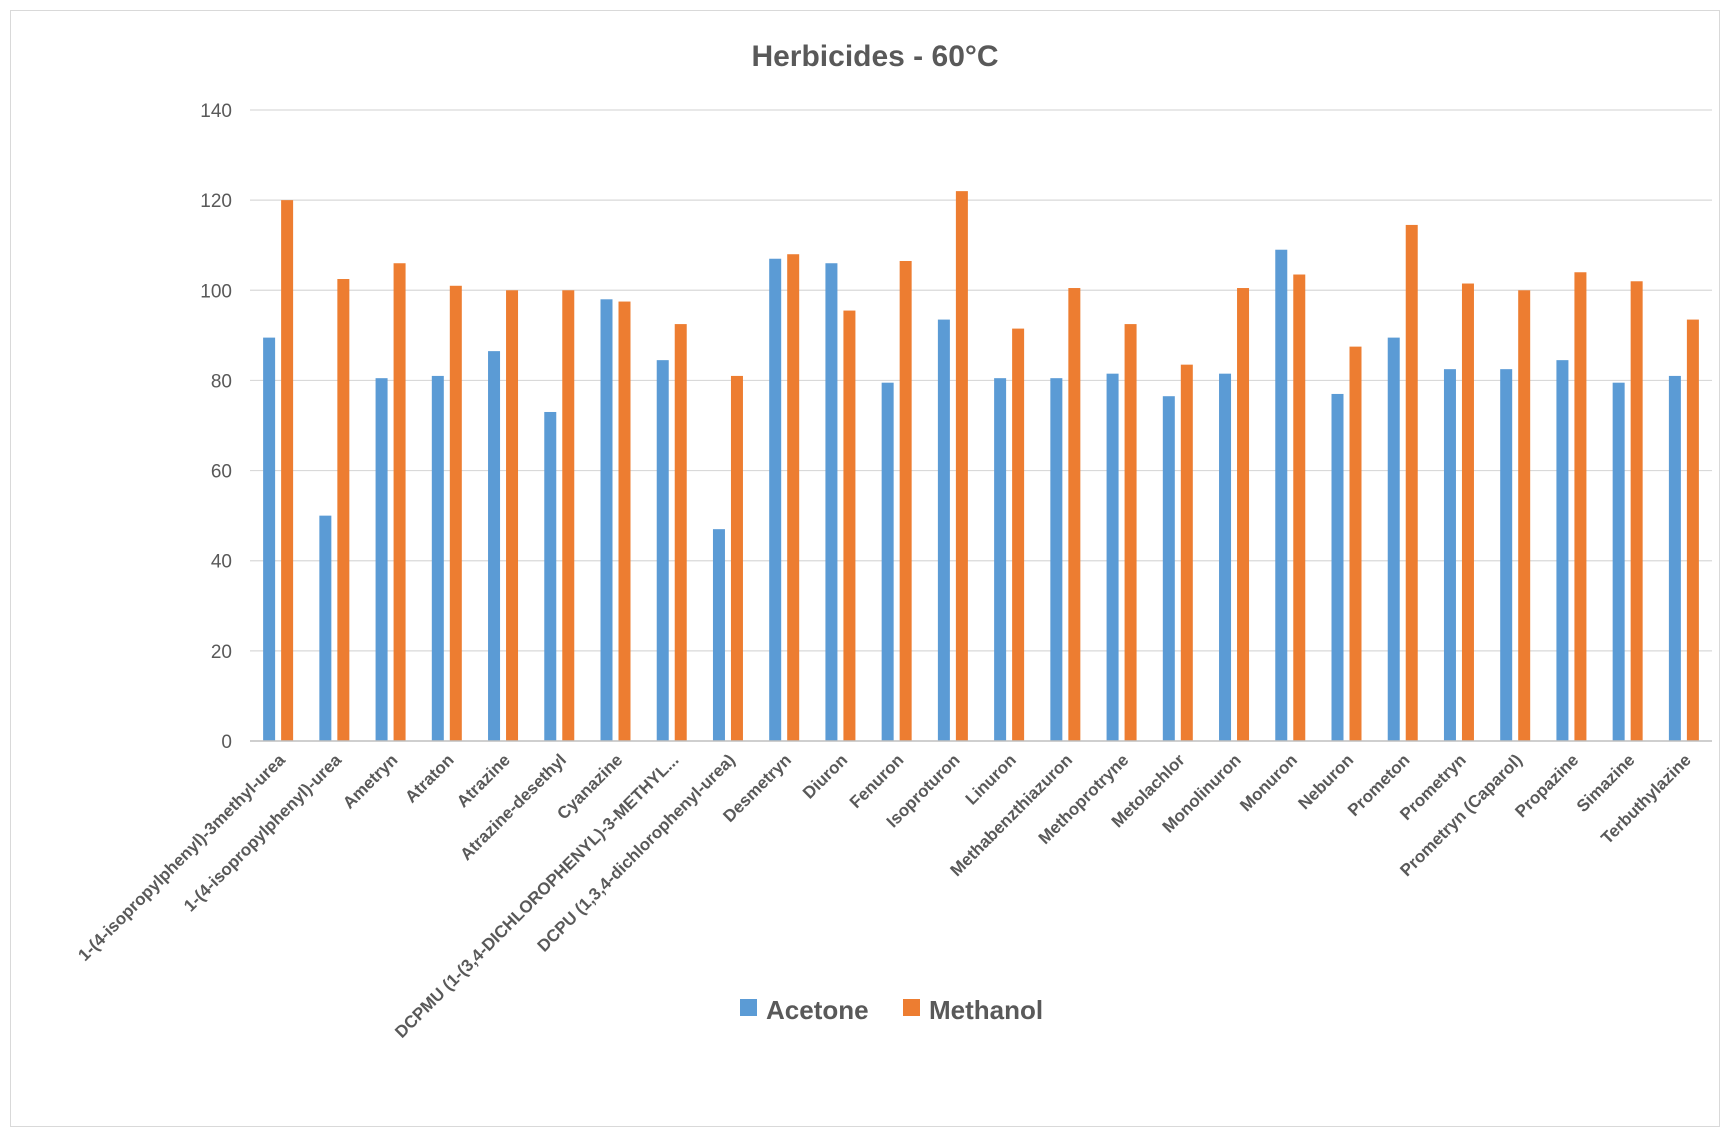  What do you see at coordinates (825, 776) in the screenshot?
I see `x-tick-label: Diuron` at bounding box center [825, 776].